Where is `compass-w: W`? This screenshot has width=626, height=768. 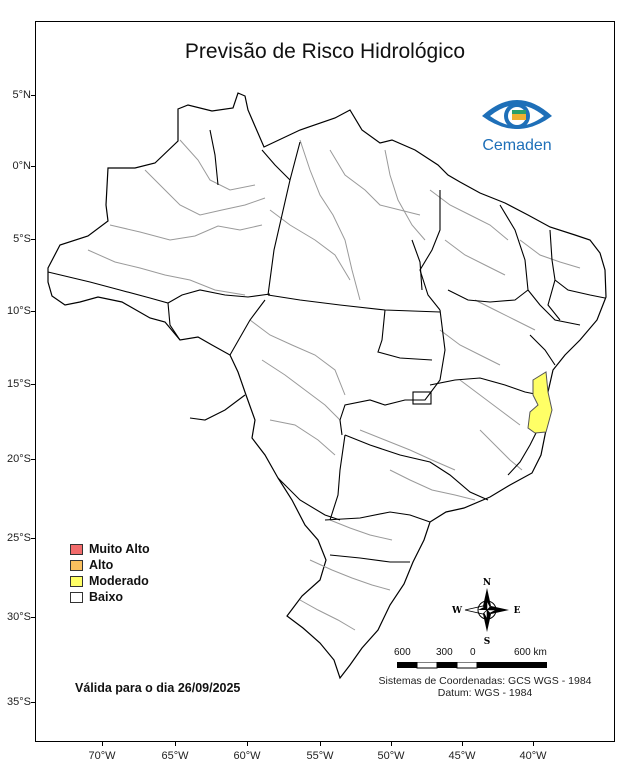
compass-w: W is located at coordinates (457, 611).